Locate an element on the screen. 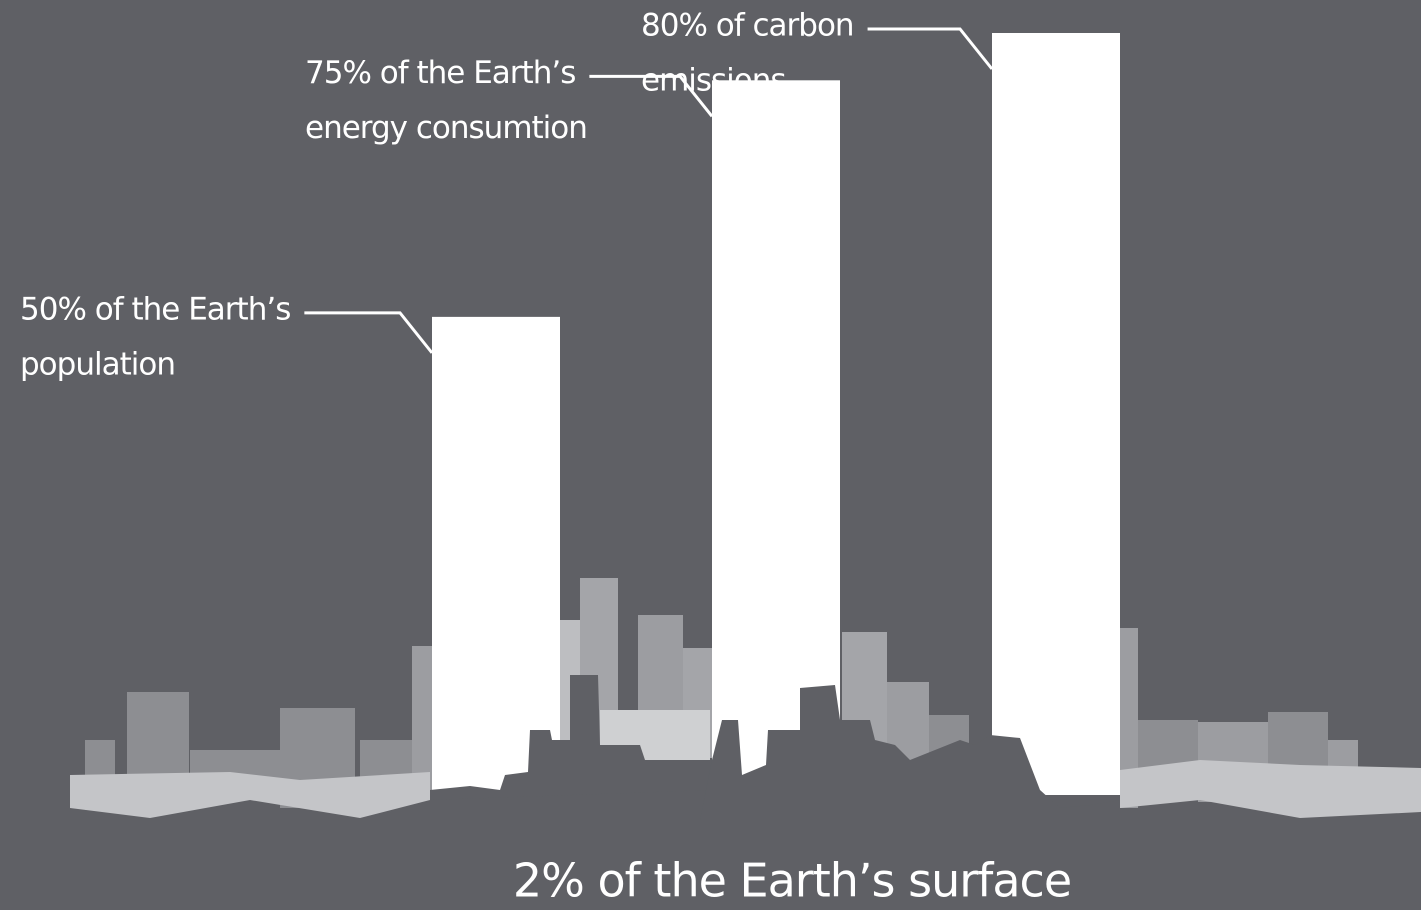  bar-label: 80% of carbon is located at coordinates (747, 26).